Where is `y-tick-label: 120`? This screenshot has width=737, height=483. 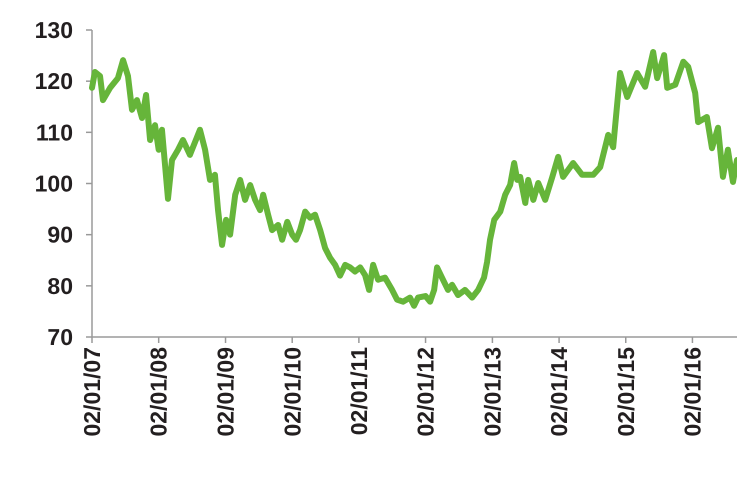
y-tick-label: 120 is located at coordinates (53, 81).